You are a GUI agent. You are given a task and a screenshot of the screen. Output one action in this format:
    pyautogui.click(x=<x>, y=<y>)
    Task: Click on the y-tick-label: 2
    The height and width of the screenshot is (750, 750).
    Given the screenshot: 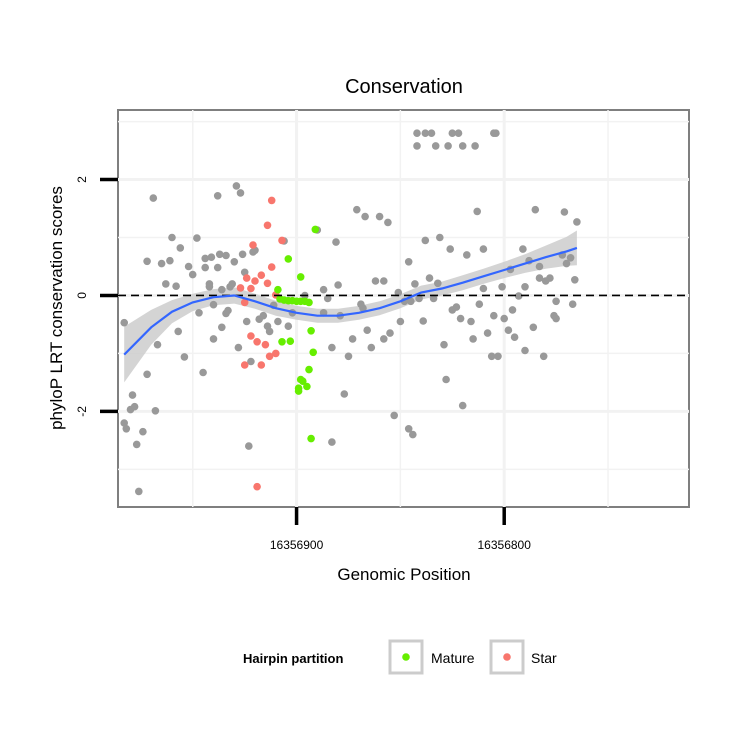 What is the action you would take?
    pyautogui.click(x=82, y=179)
    